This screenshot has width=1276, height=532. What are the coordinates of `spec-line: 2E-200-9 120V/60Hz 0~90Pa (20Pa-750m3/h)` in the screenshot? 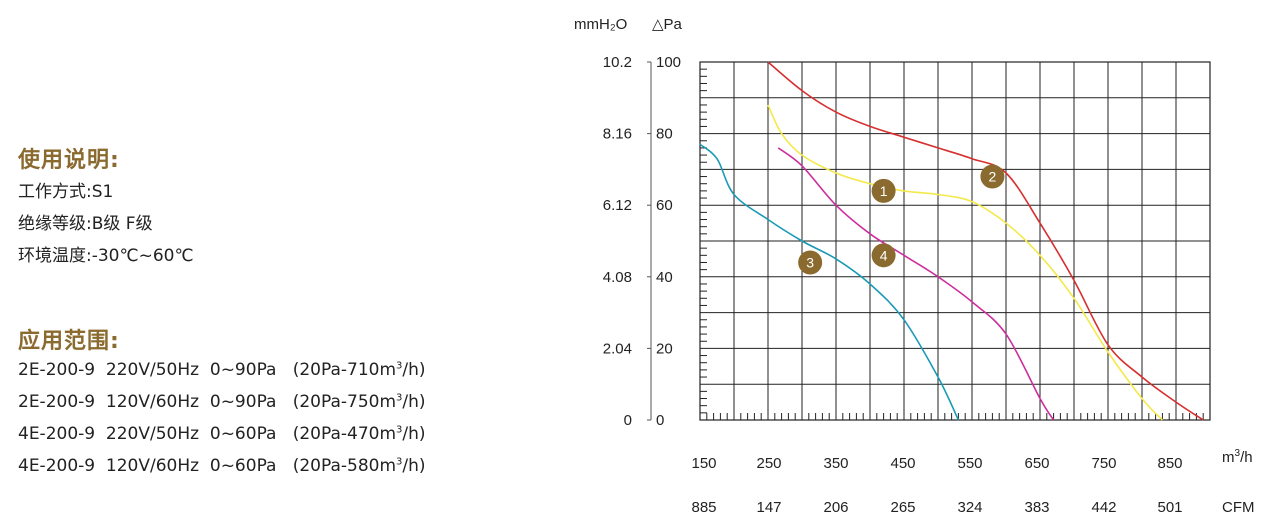 It's located at (222, 402).